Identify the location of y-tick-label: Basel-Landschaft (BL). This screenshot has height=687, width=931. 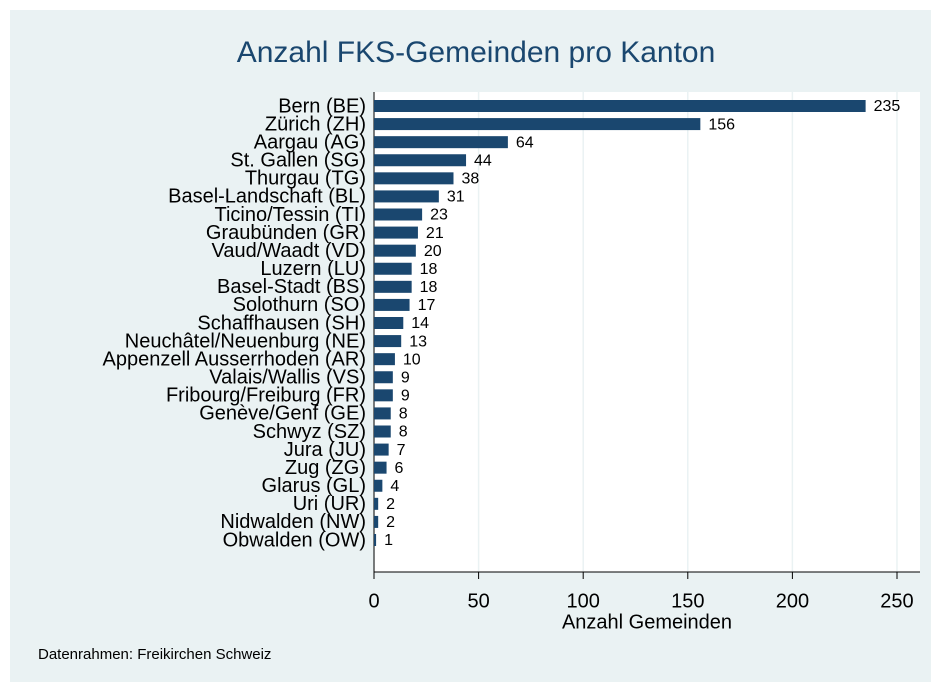
(267, 197).